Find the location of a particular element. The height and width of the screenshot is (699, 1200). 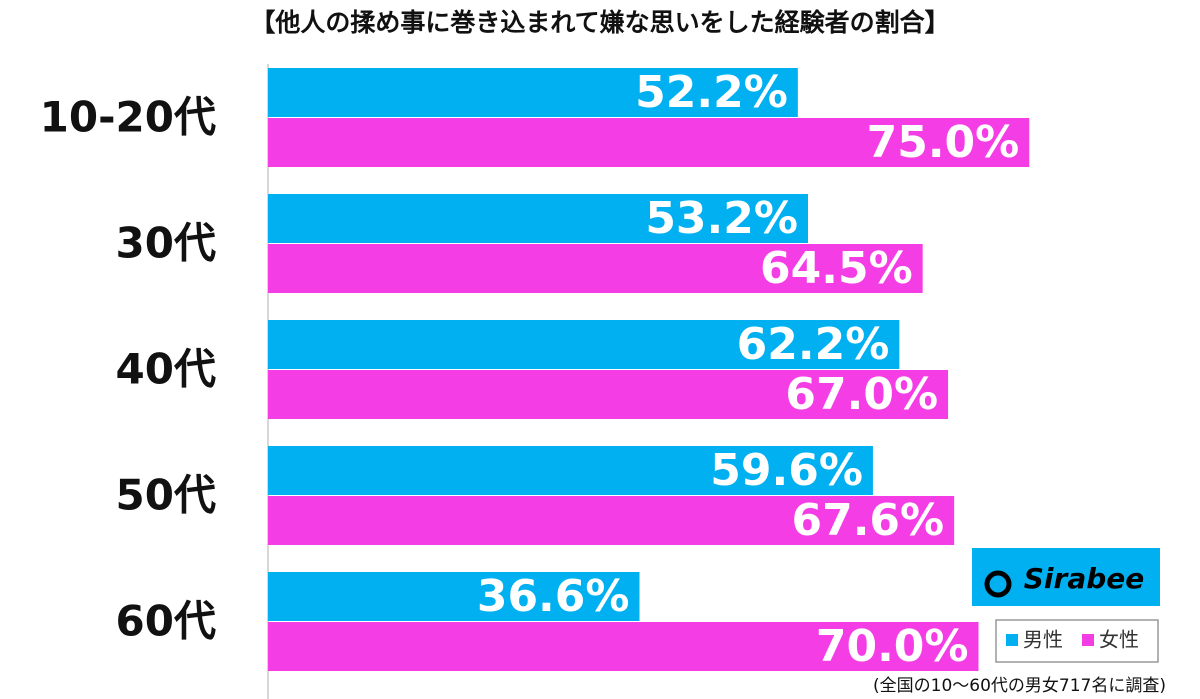

category-label: 10-20代 is located at coordinates (128, 117).